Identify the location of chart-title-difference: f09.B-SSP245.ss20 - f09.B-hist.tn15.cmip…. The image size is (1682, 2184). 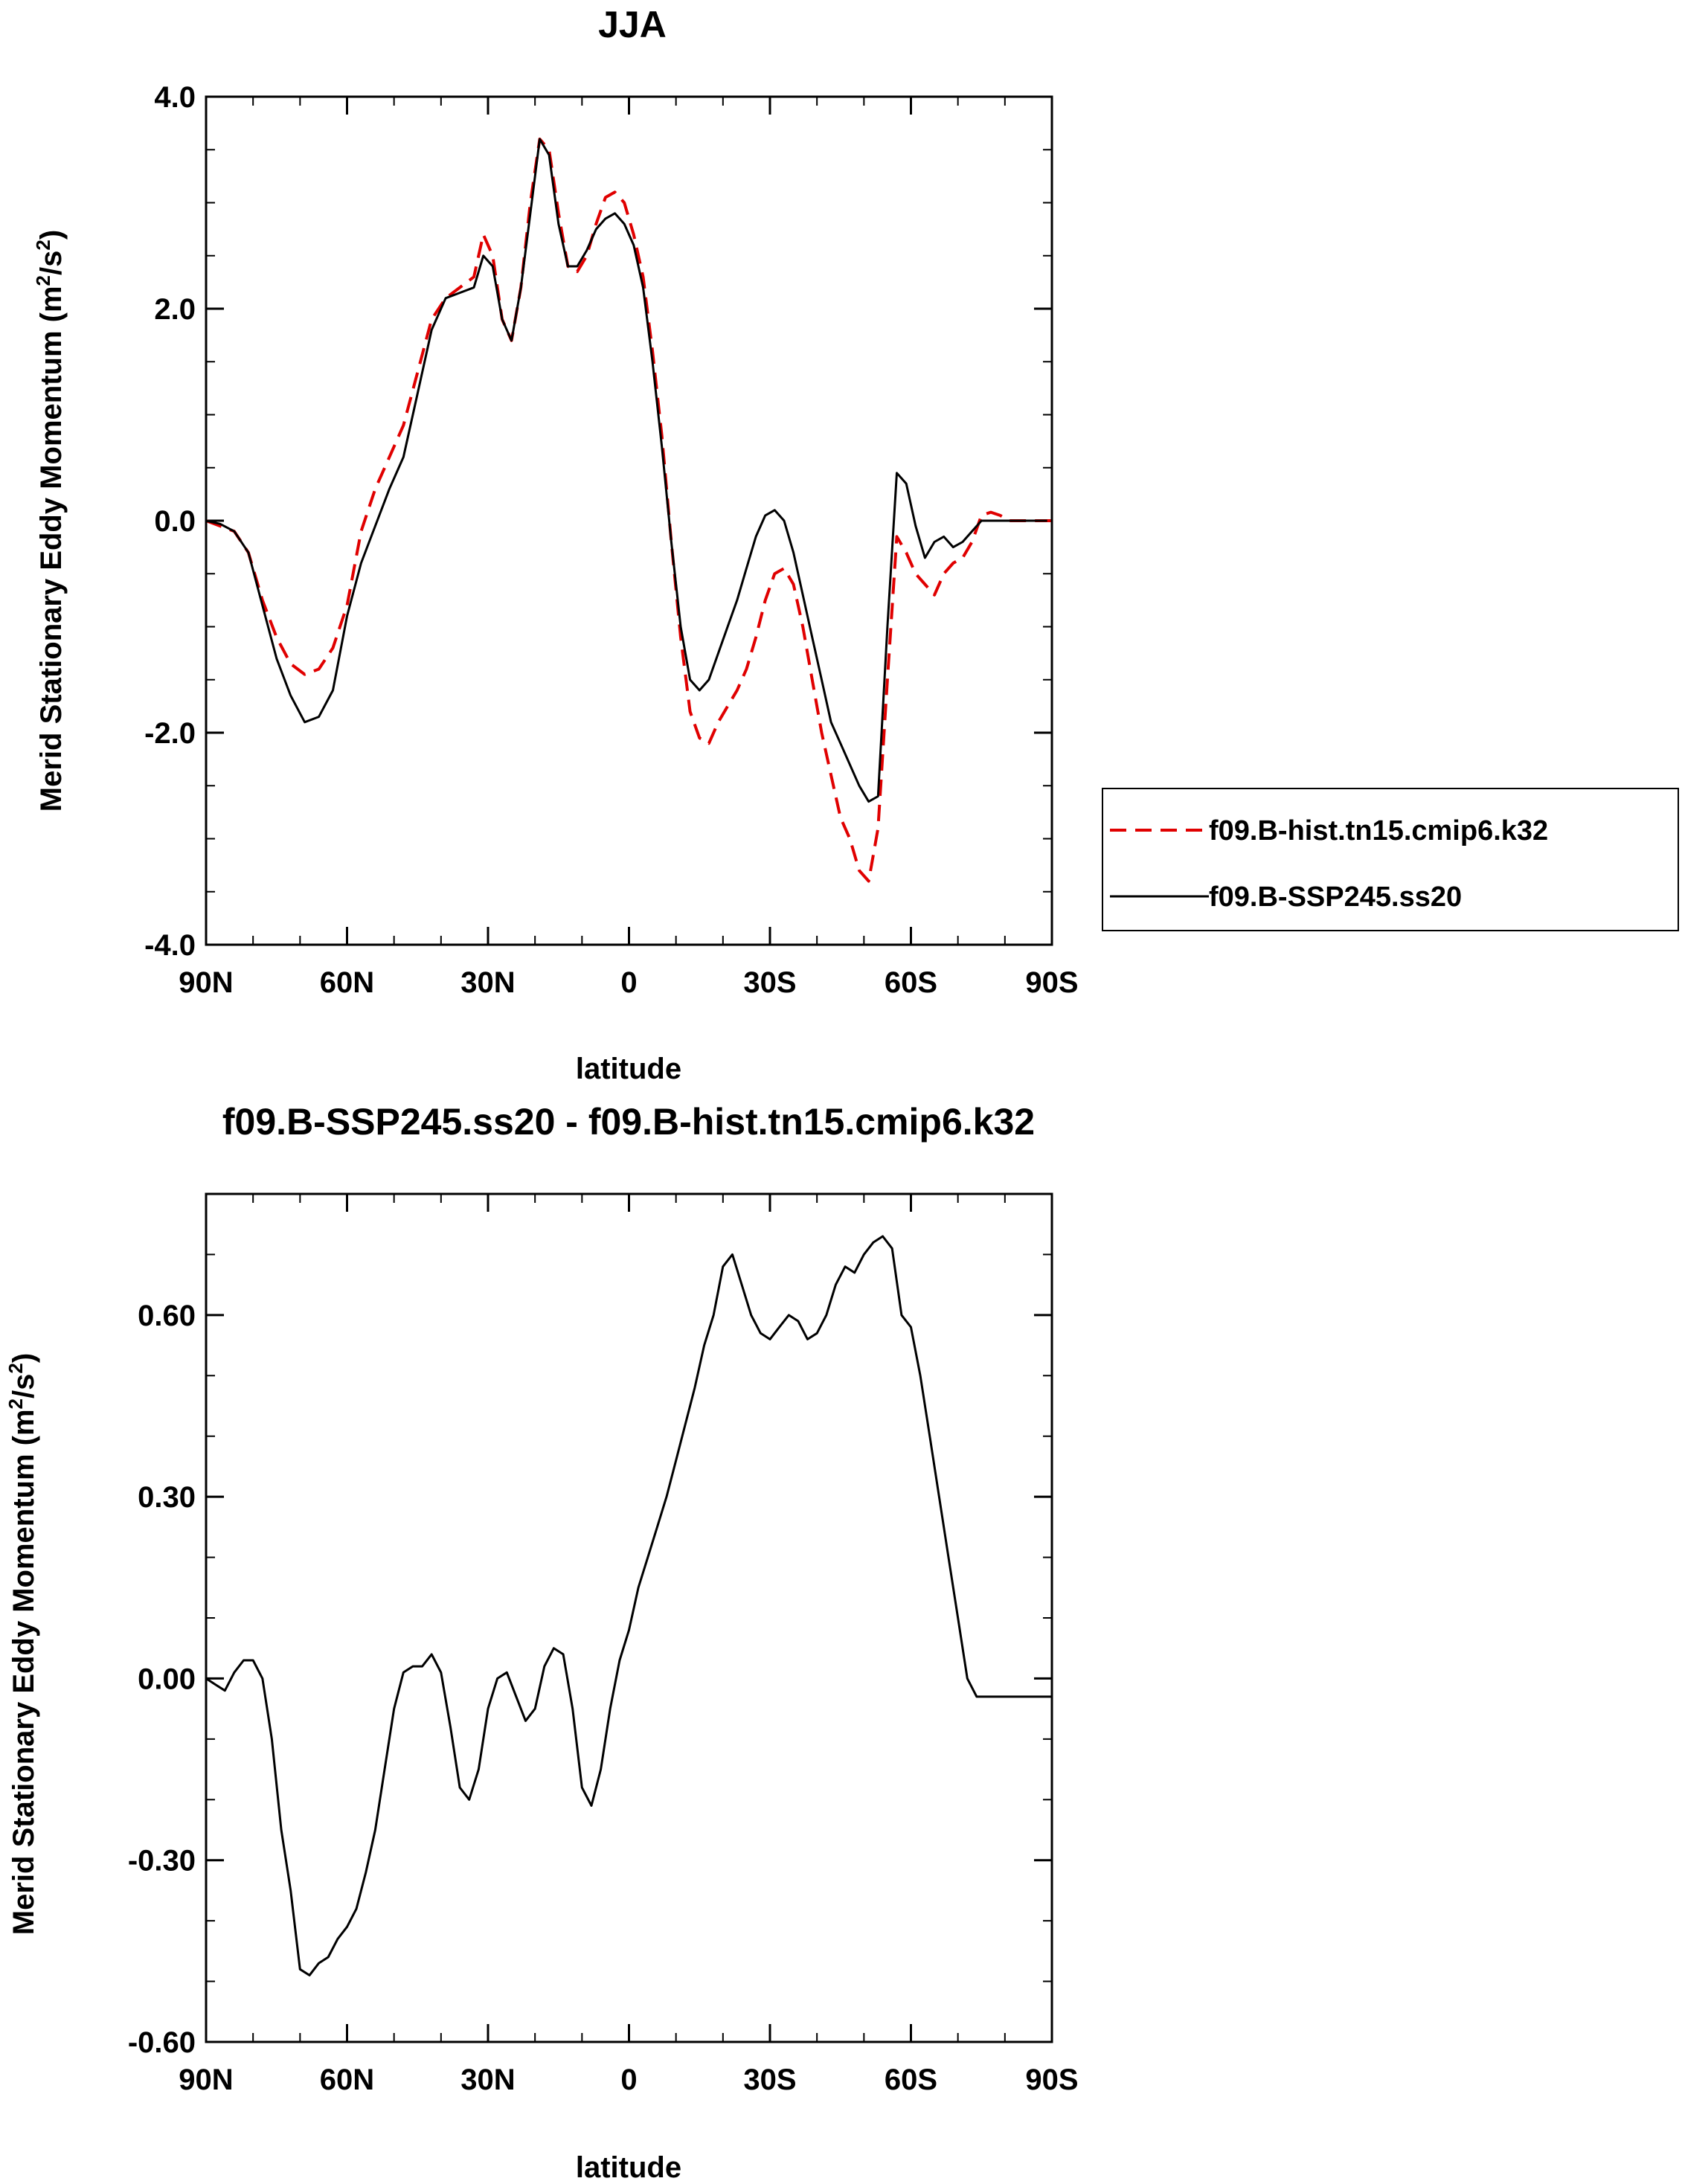
(628, 1122).